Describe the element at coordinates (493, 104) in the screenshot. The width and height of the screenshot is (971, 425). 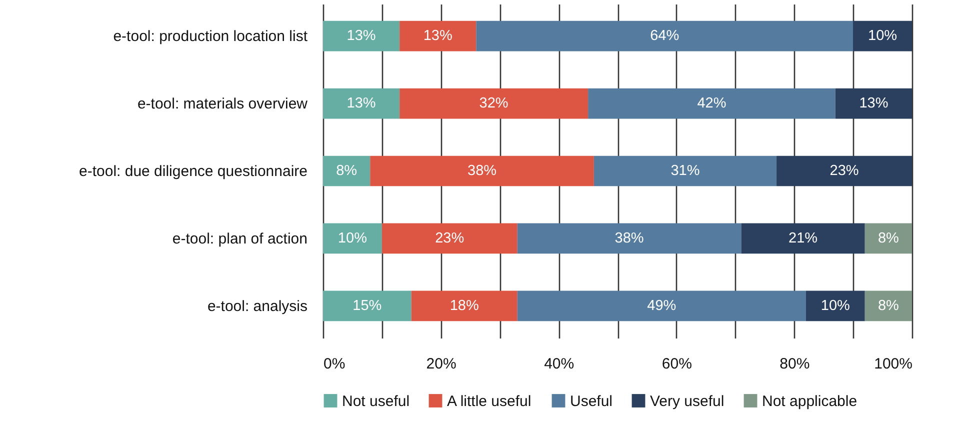
I see `data-label: 32%` at that location.